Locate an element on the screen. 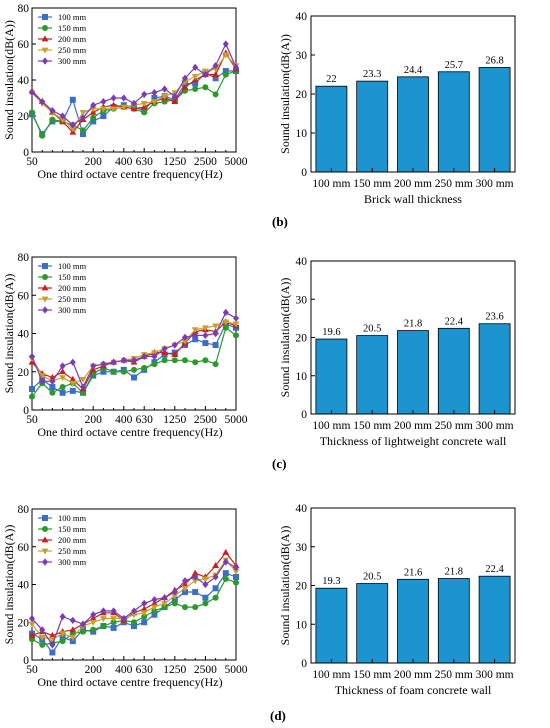  bar0-xtick-label: 250 mm is located at coordinates (454, 184).